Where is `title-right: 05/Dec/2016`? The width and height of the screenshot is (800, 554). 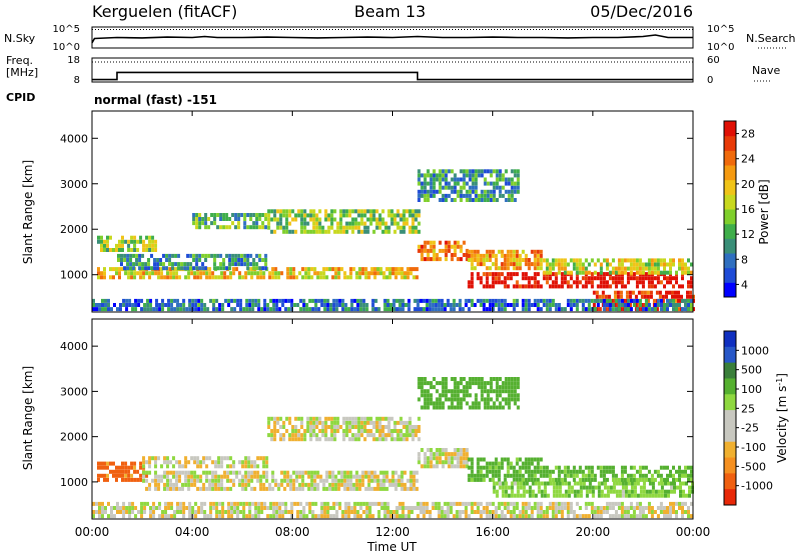
title-right: 05/Dec/2016 is located at coordinates (641, 11).